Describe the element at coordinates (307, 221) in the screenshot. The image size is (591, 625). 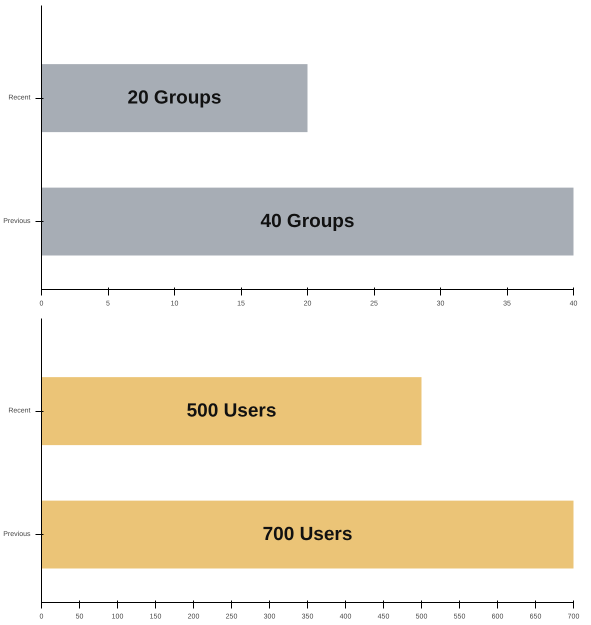
I see `data-label: 40 Groups` at that location.